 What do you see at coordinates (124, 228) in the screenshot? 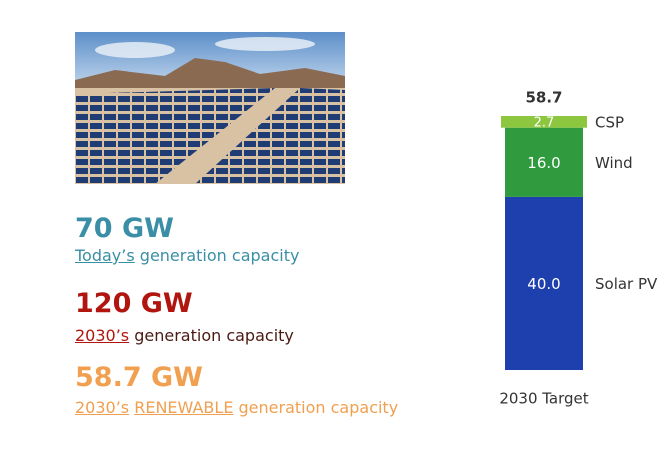
I see `stat-value: 70 GW` at bounding box center [124, 228].